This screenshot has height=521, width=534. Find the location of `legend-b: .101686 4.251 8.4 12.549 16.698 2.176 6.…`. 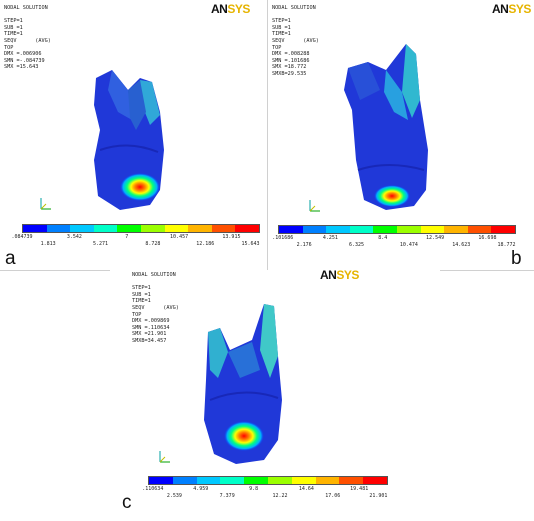

legend-b: .101686 4.251 8.4 12.549 16.698 2.176 6.… is located at coordinates (394, 237).